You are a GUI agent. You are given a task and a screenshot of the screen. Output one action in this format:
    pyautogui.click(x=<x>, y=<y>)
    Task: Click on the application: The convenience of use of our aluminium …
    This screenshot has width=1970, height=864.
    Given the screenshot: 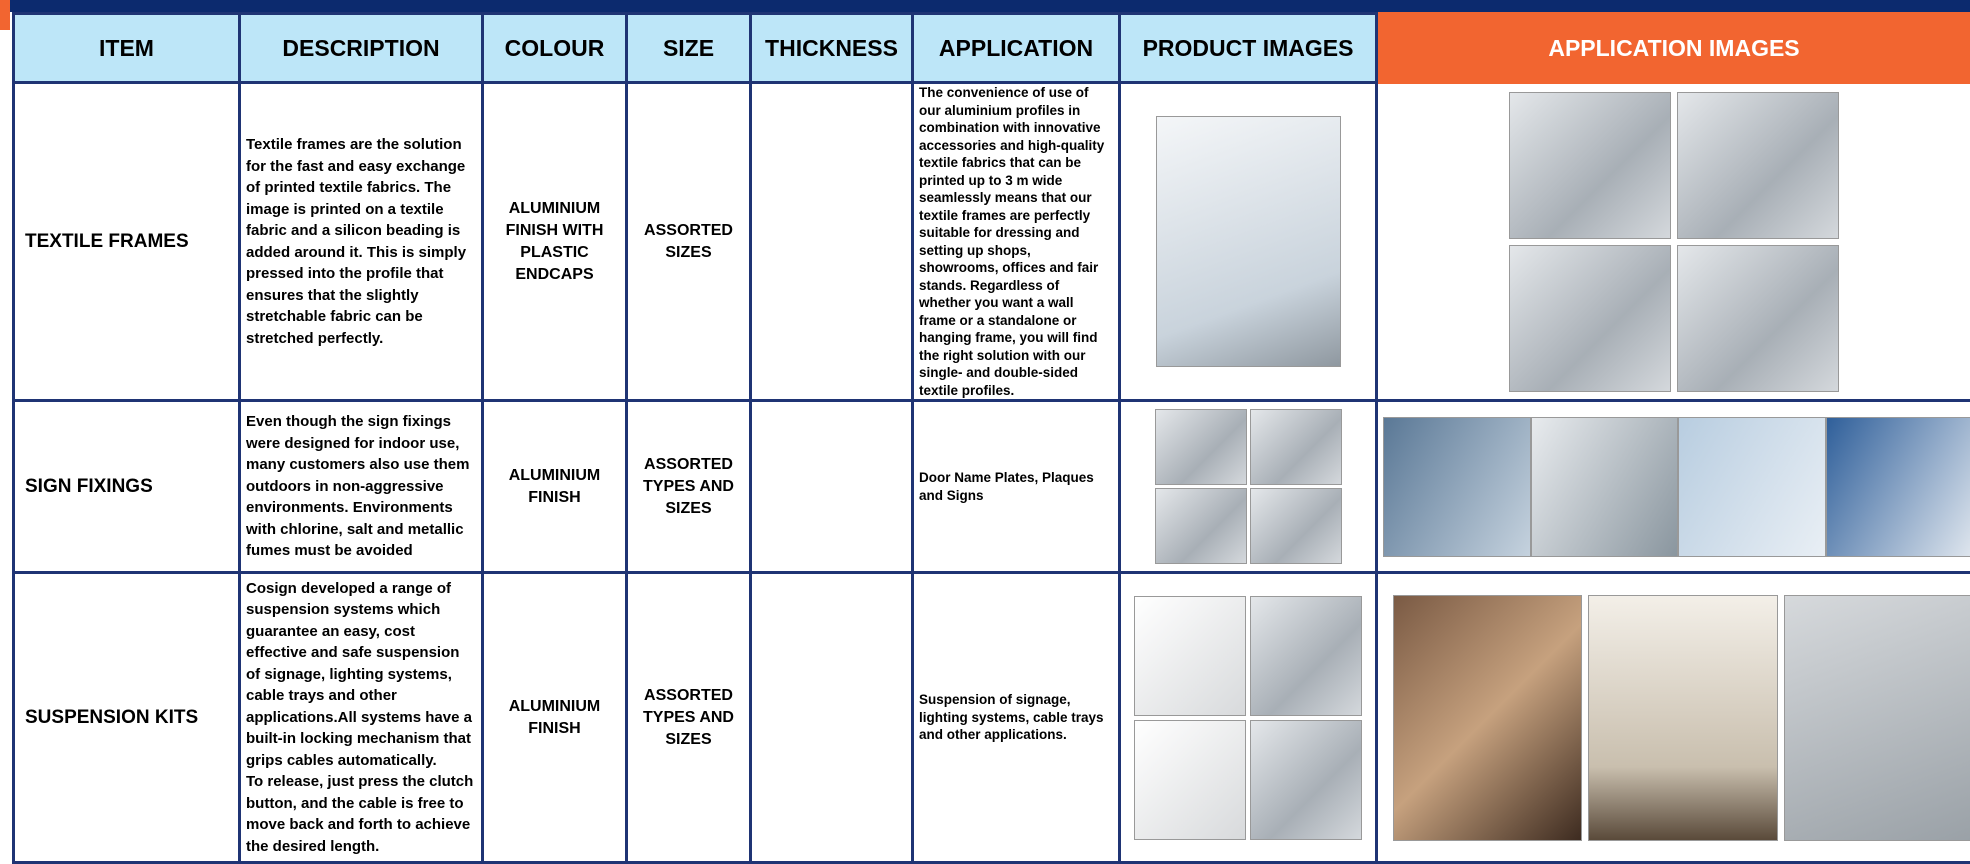 What is the action you would take?
    pyautogui.click(x=1016, y=242)
    